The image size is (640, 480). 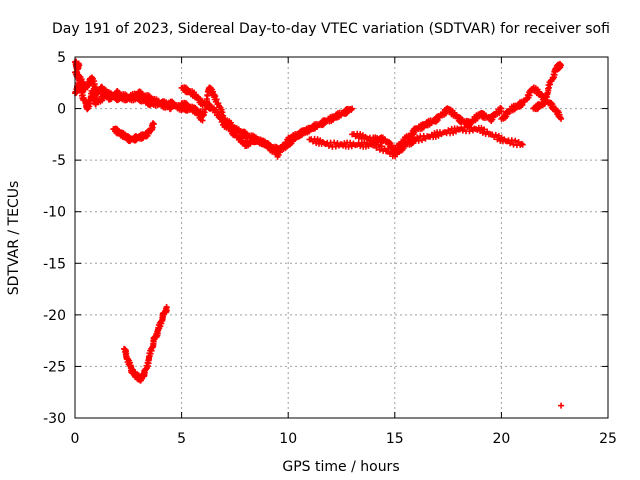 What do you see at coordinates (59, 161) in the screenshot?
I see `y-tick-label: -5` at bounding box center [59, 161].